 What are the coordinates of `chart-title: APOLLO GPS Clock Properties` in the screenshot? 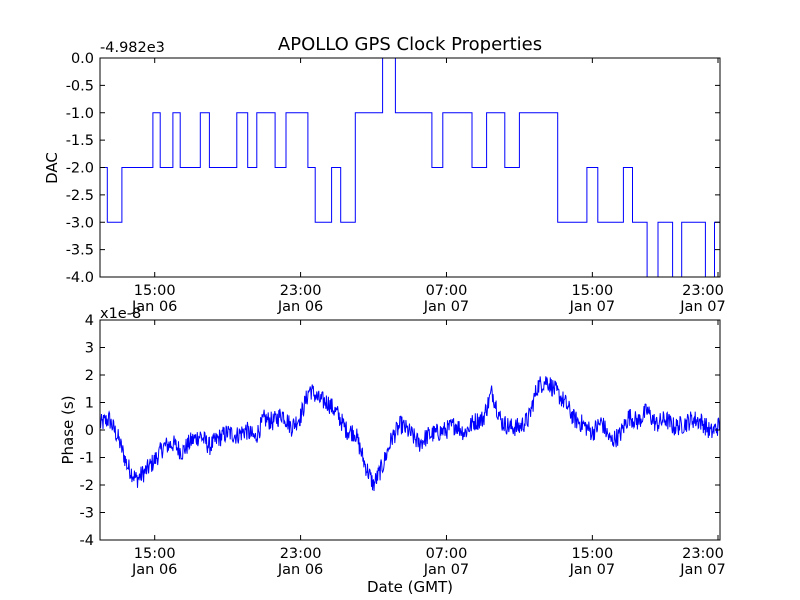 It's located at (410, 44).